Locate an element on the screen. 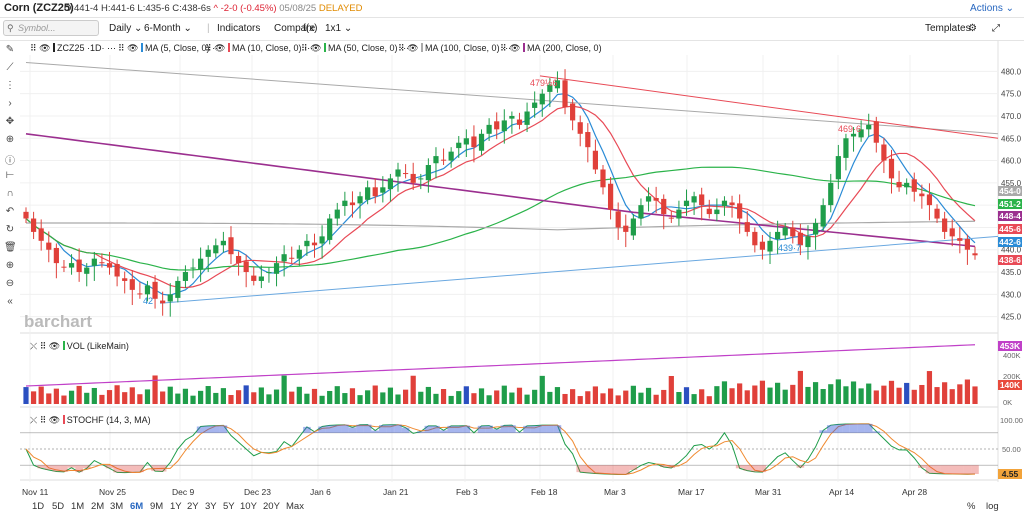 This screenshot has width=1024, height=514. trendline-blue is located at coordinates (579, 269).